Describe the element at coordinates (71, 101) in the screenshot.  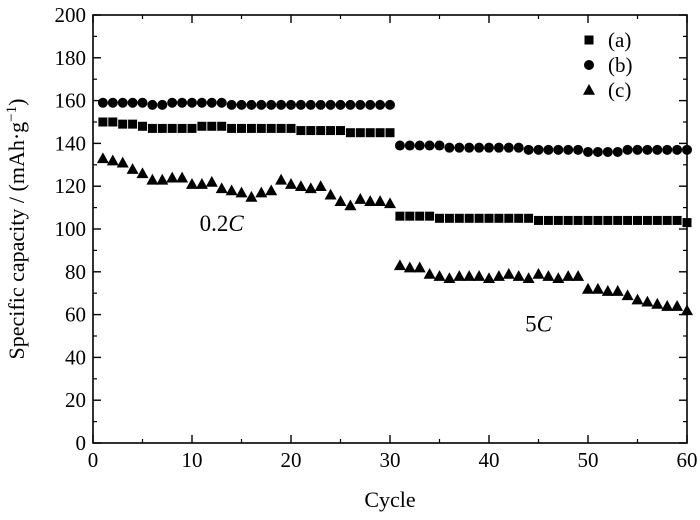
I see `y-tick-label: 160` at that location.